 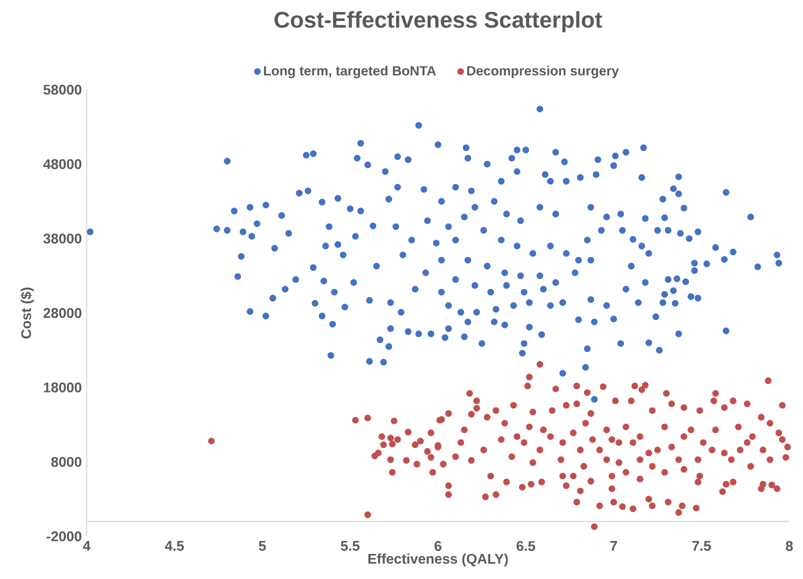 I want to click on y-tick-label: 8000, so click(x=66, y=461).